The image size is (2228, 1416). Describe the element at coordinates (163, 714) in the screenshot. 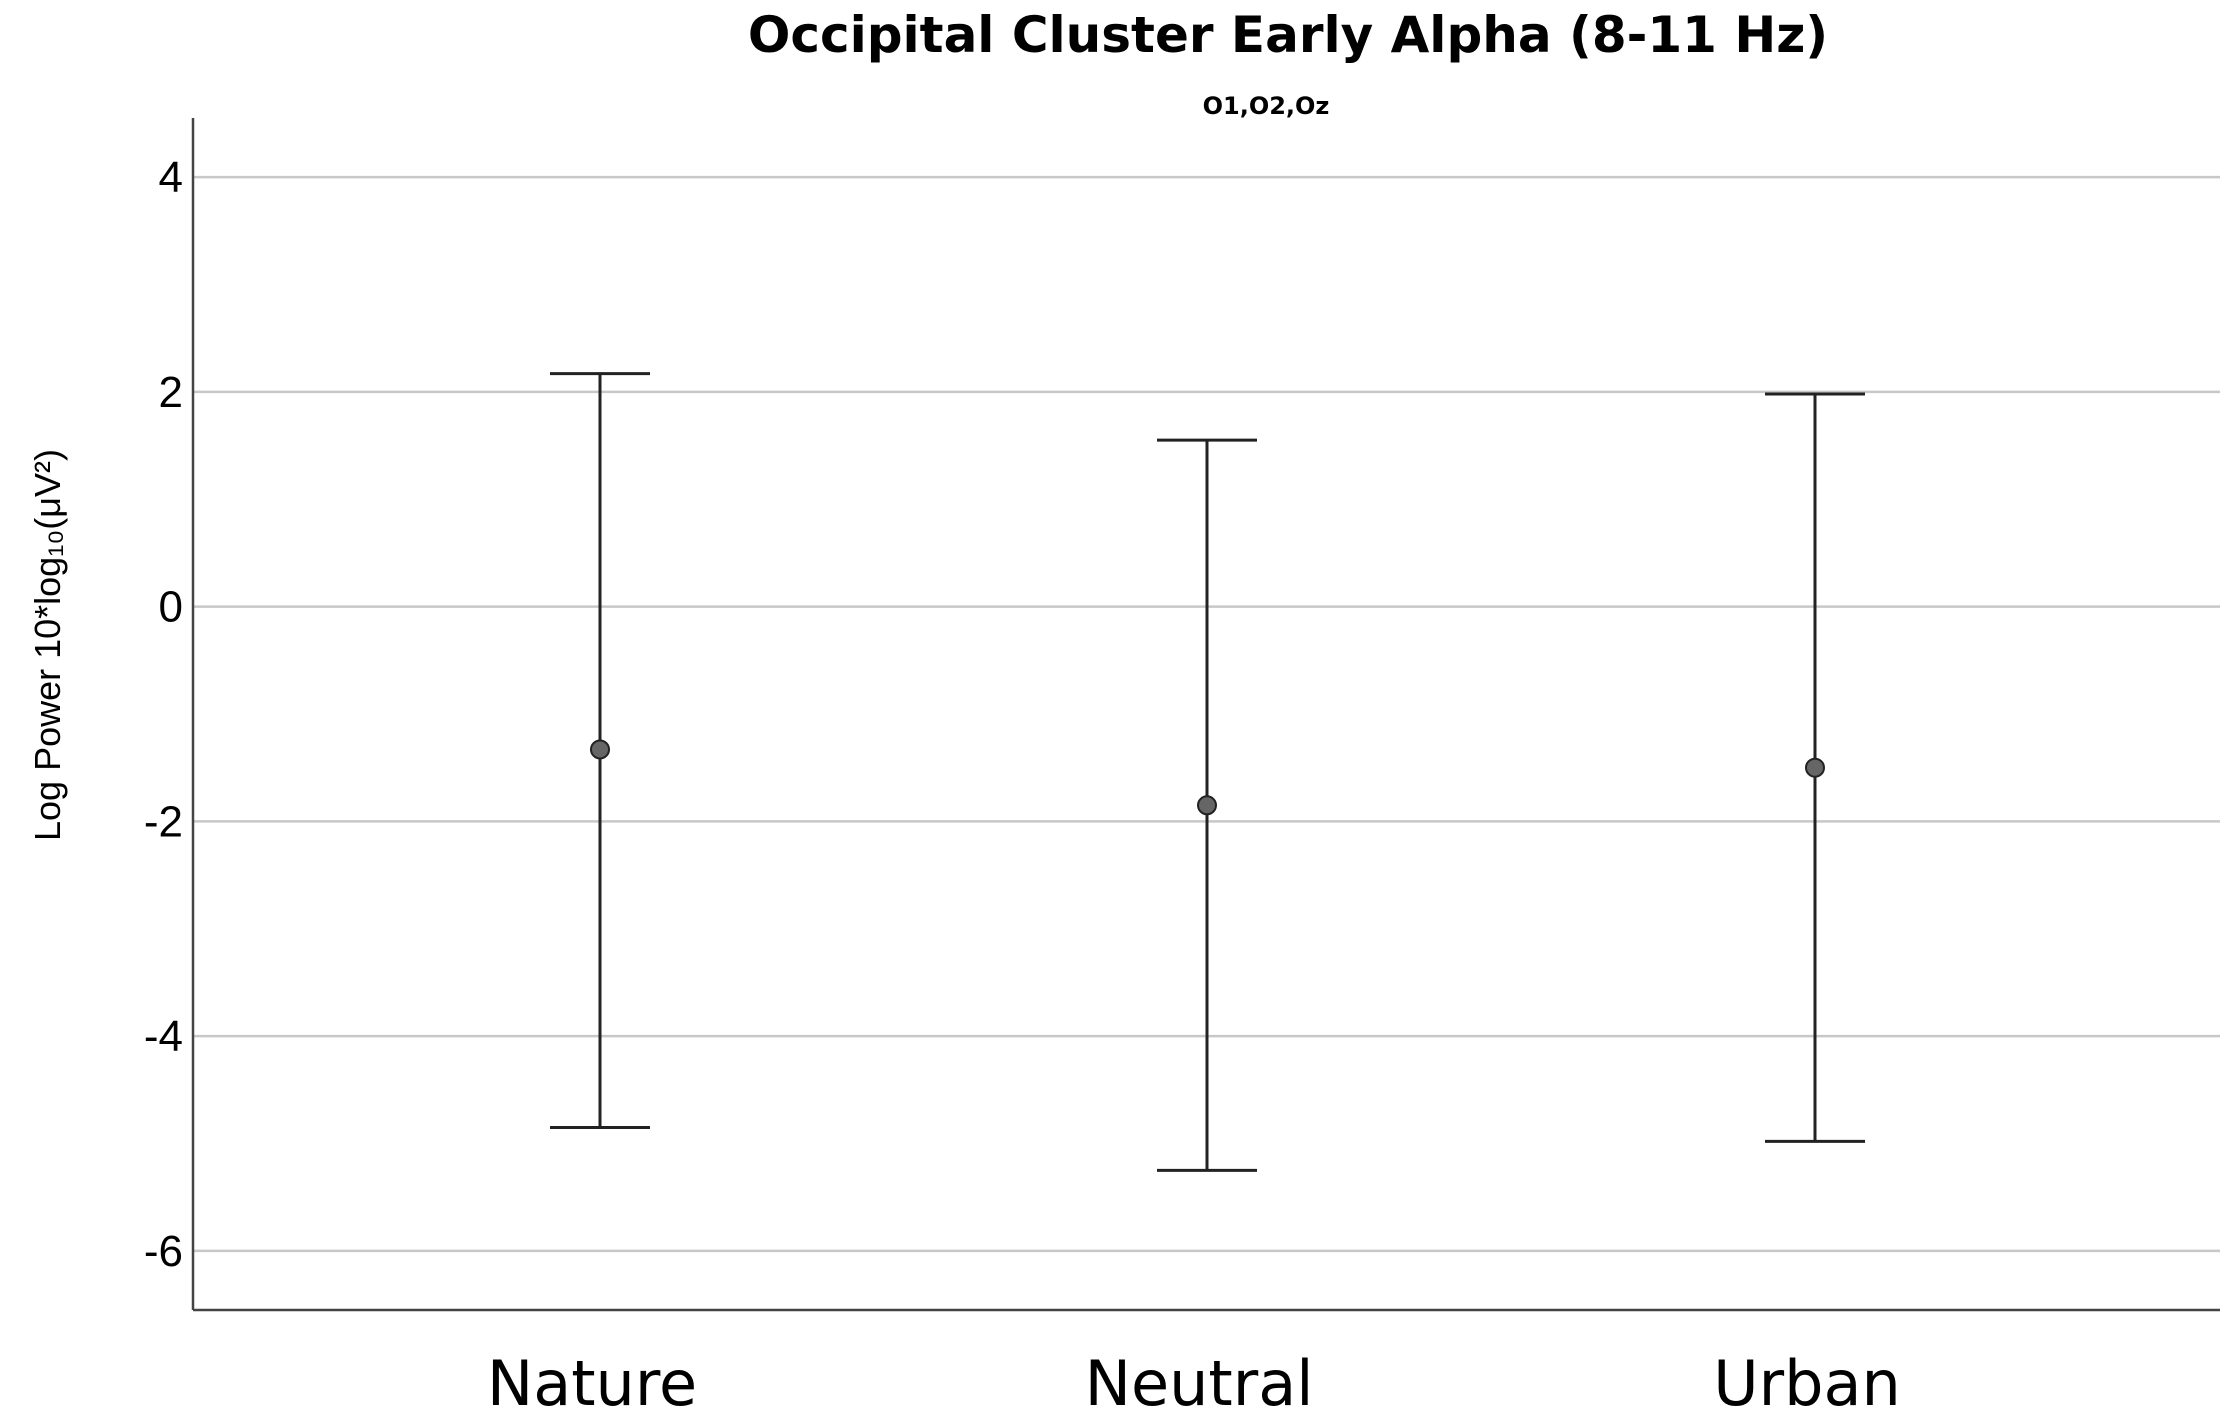

I see `y-tick-labels: 4 2 0 -2 -4 -6` at that location.